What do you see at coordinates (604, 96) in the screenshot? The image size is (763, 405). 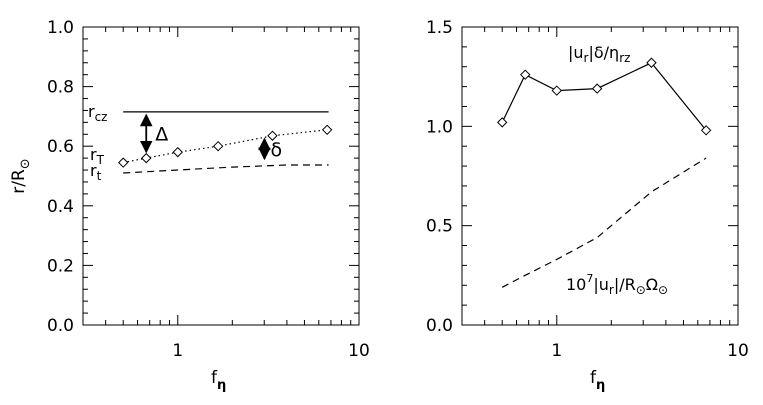 I see `right-series-0-line` at bounding box center [604, 96].